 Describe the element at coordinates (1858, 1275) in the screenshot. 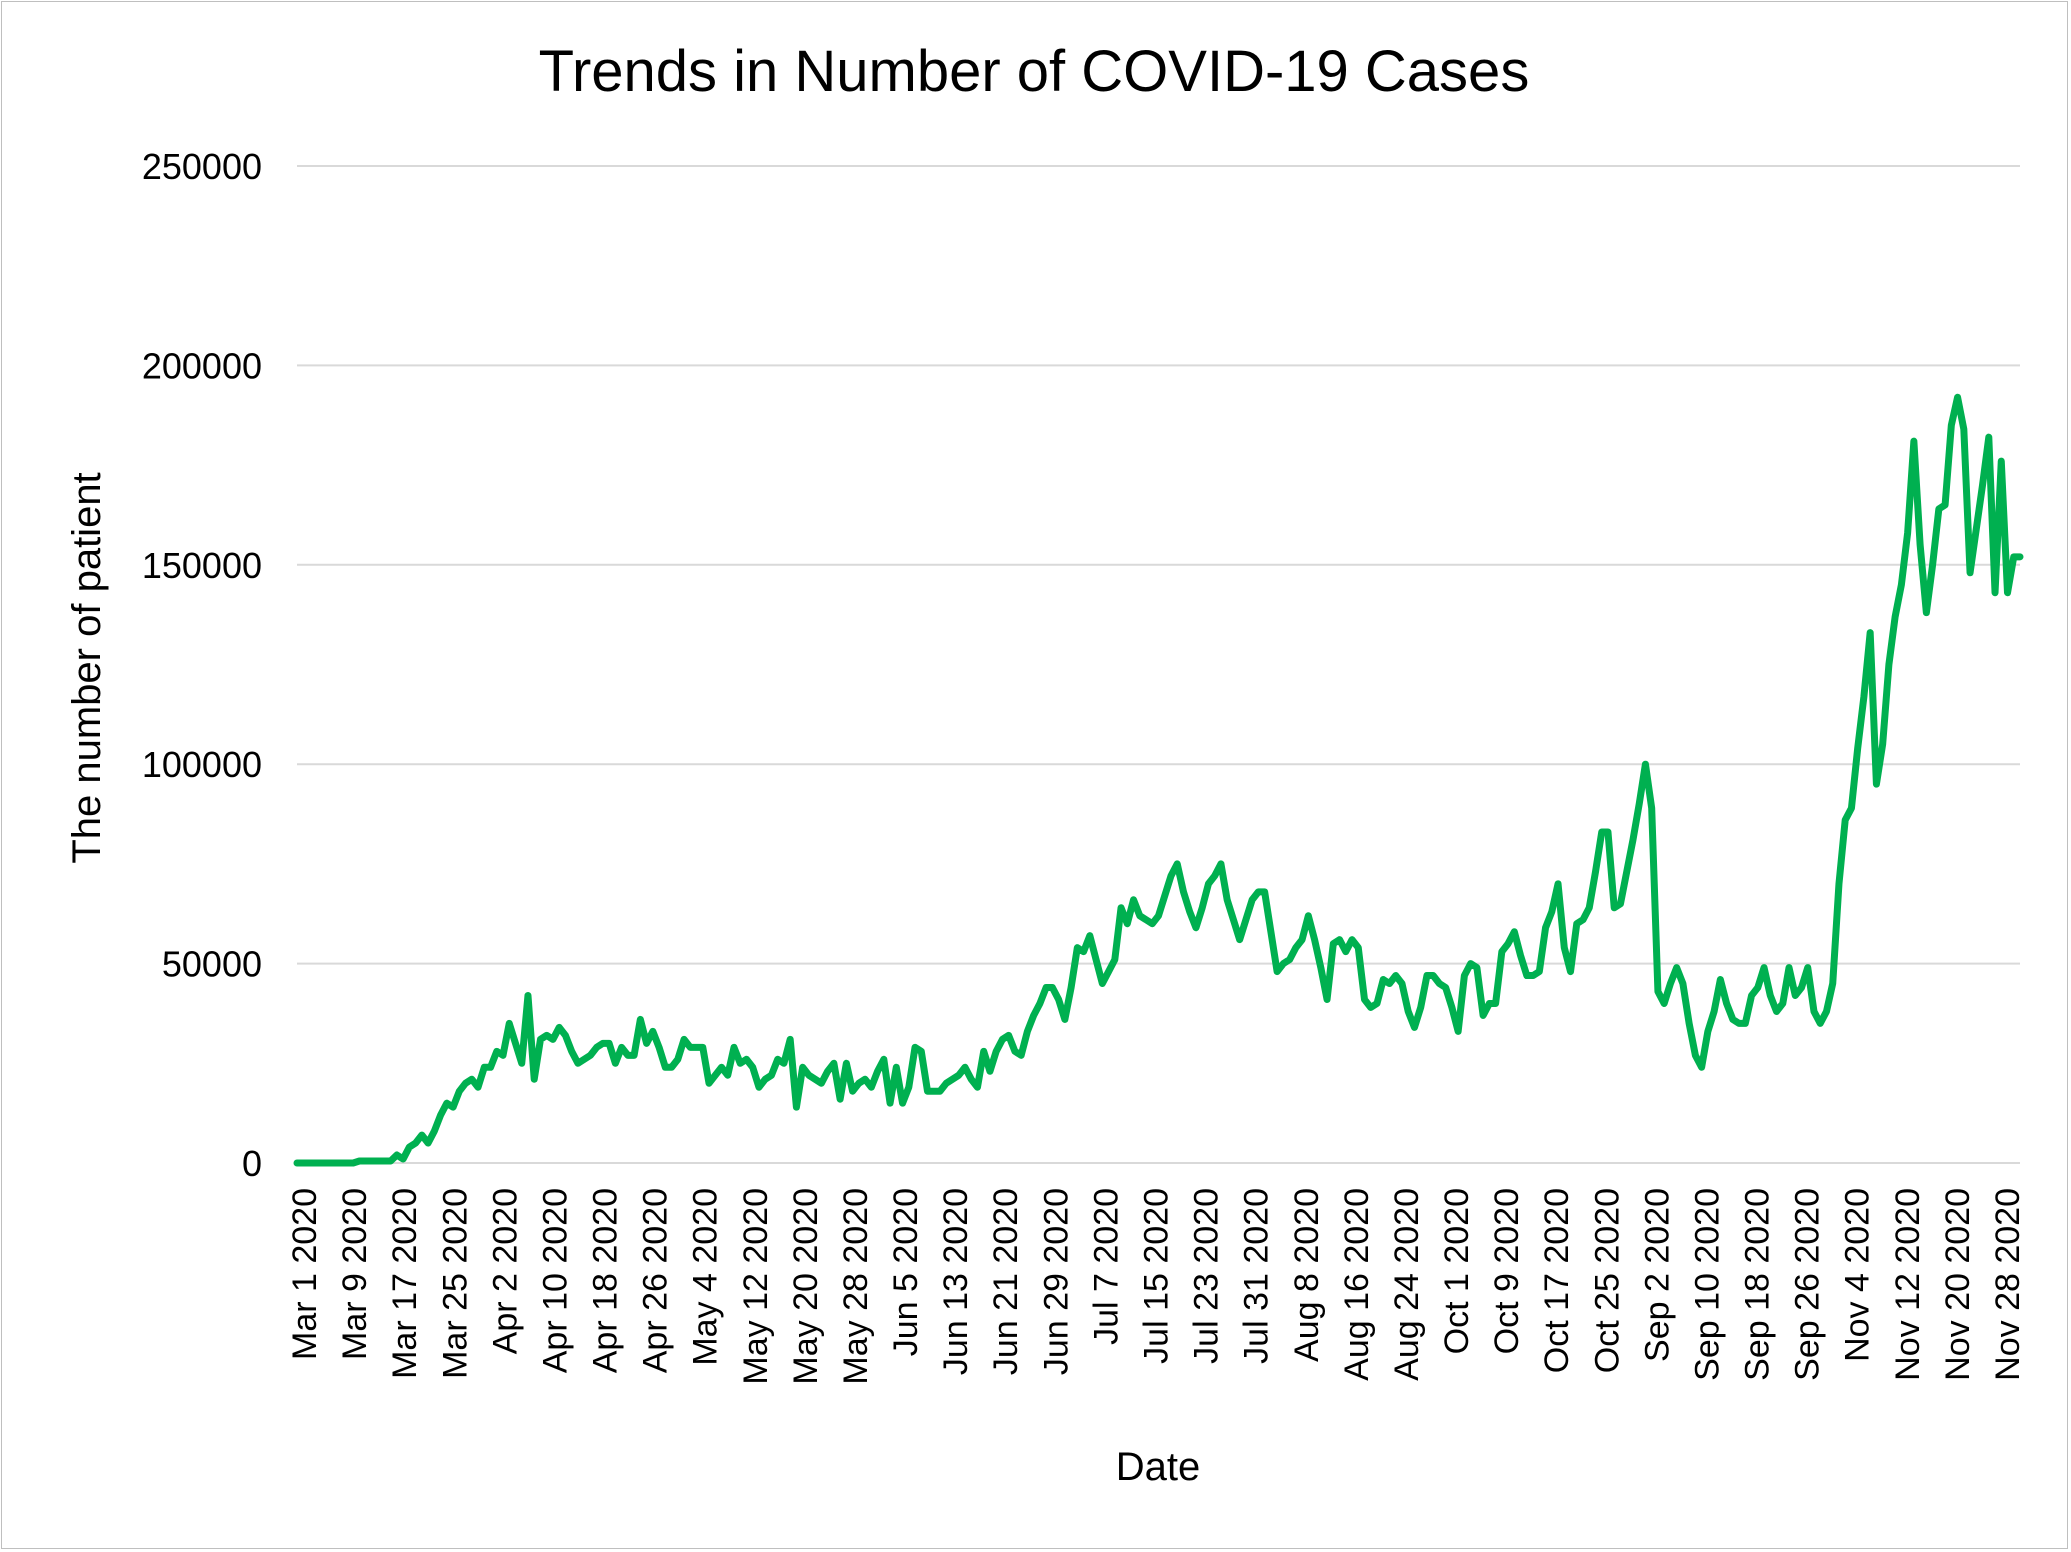

I see `x-tick-label: Nov 4 2020` at that location.